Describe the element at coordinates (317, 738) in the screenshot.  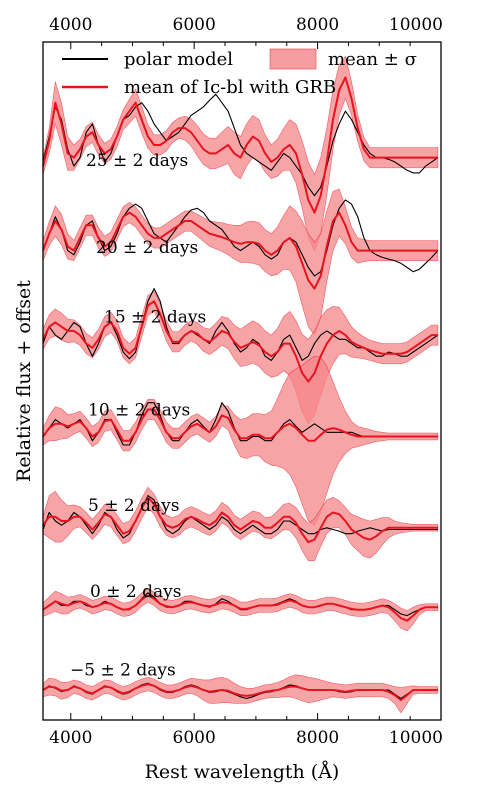
I see `x-tick-label-bottom: 8000` at that location.